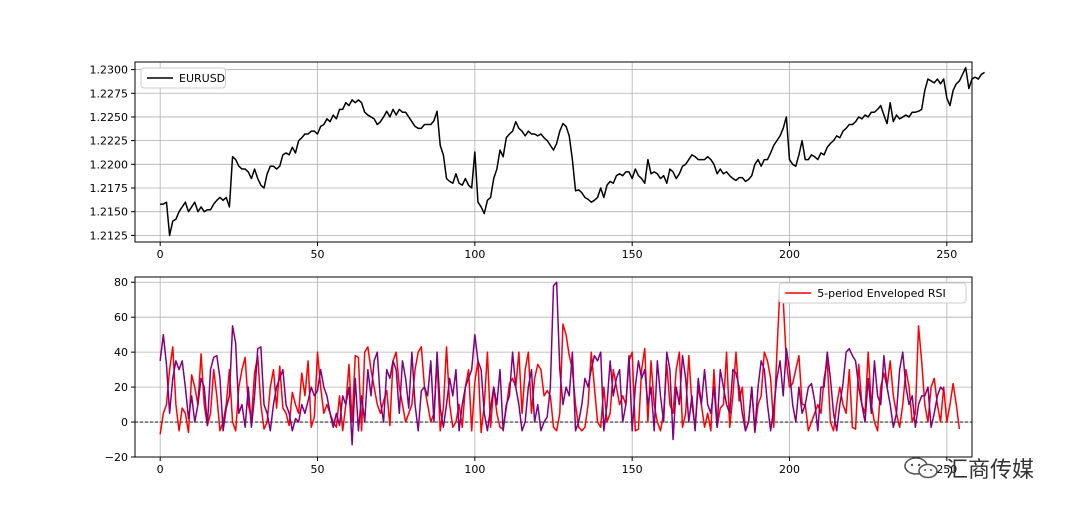  I want to click on bottom-x-tick-label: 0, so click(160, 469).